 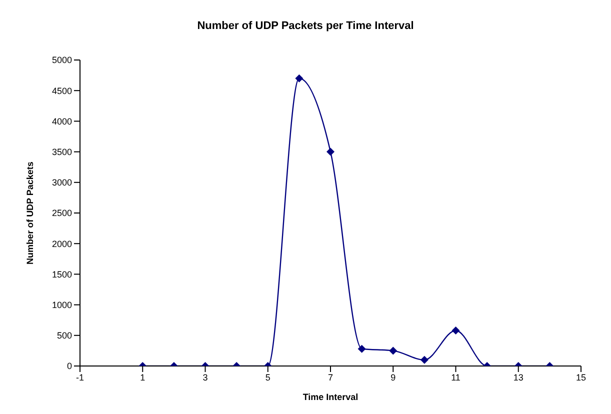 What do you see at coordinates (330, 397) in the screenshot?
I see `x-axis-title: Time Interval` at bounding box center [330, 397].